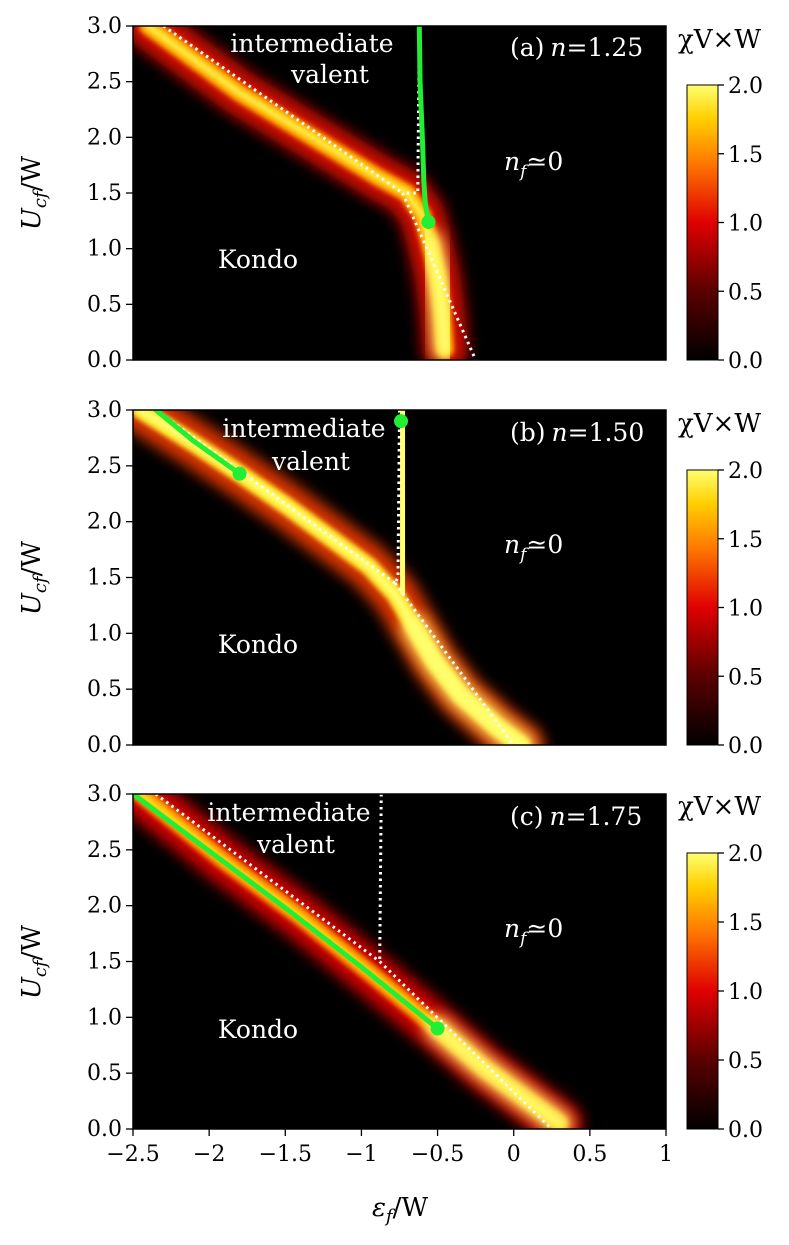 The width and height of the screenshot is (789, 1245). I want to click on x-tick-label: −1, so click(361, 1154).